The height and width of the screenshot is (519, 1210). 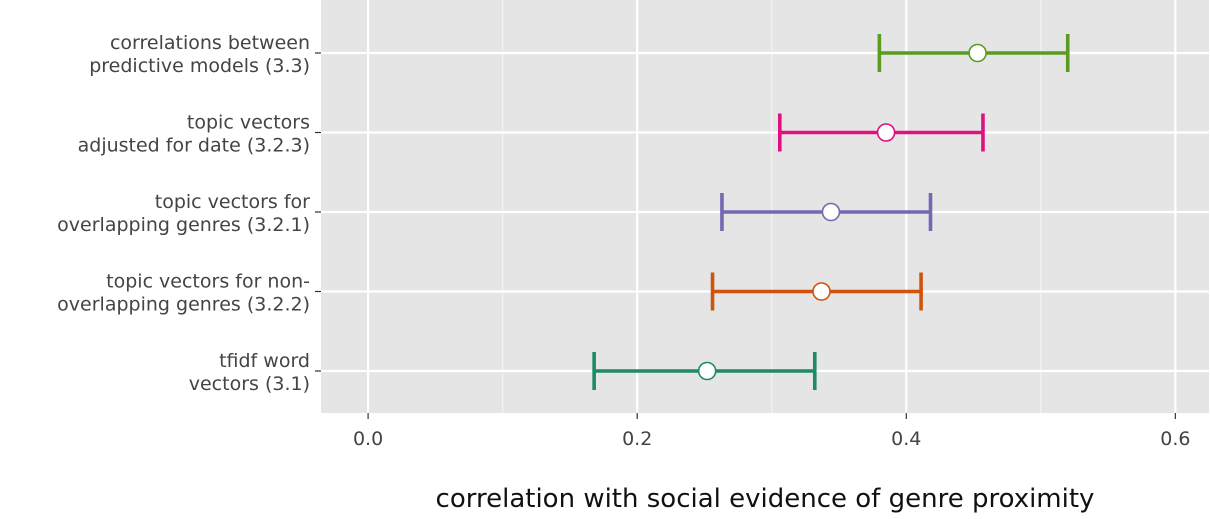 What do you see at coordinates (194, 146) in the screenshot?
I see `category-label-line: adjusted for date (3.2.3)` at bounding box center [194, 146].